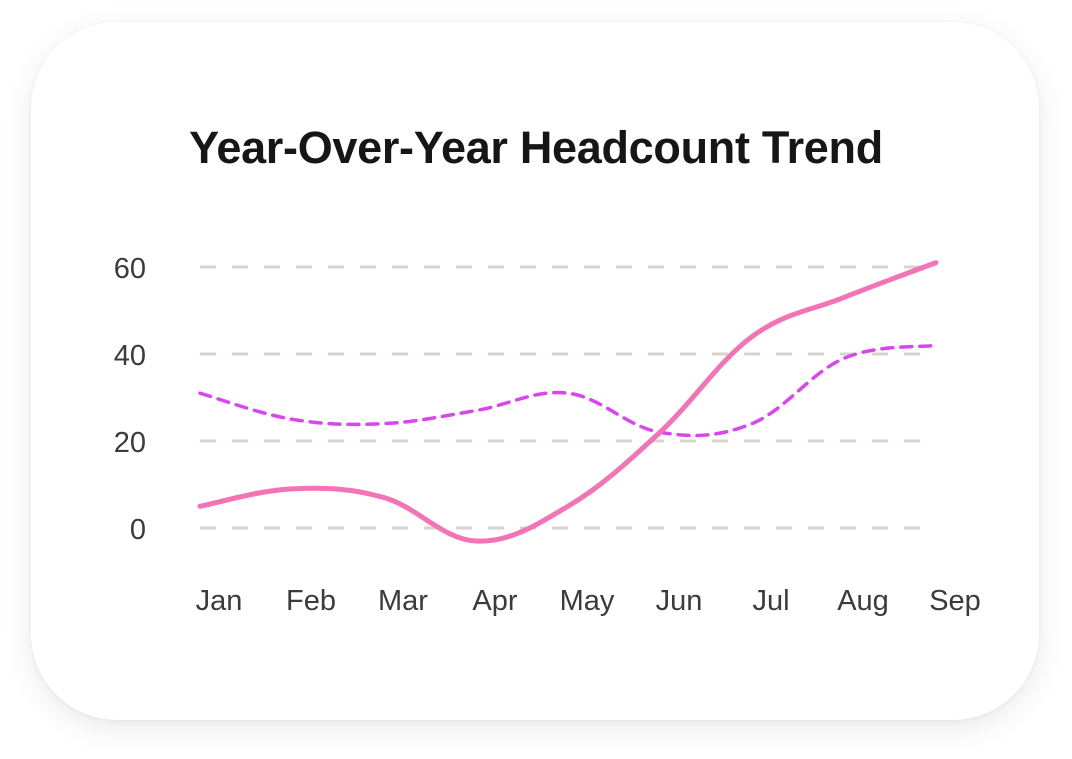  Describe the element at coordinates (403, 601) in the screenshot. I see `x-tick-label: Mar` at that location.